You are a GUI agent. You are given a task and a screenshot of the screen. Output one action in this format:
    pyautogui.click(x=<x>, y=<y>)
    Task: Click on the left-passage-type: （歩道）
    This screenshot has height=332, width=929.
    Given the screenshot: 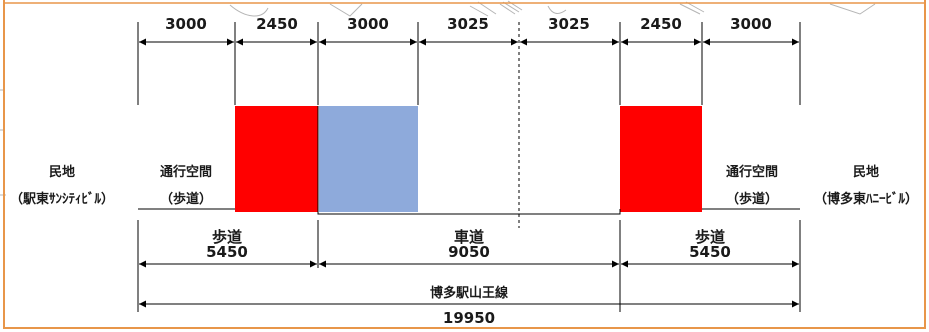 What is the action you would take?
    pyautogui.click(x=186, y=199)
    